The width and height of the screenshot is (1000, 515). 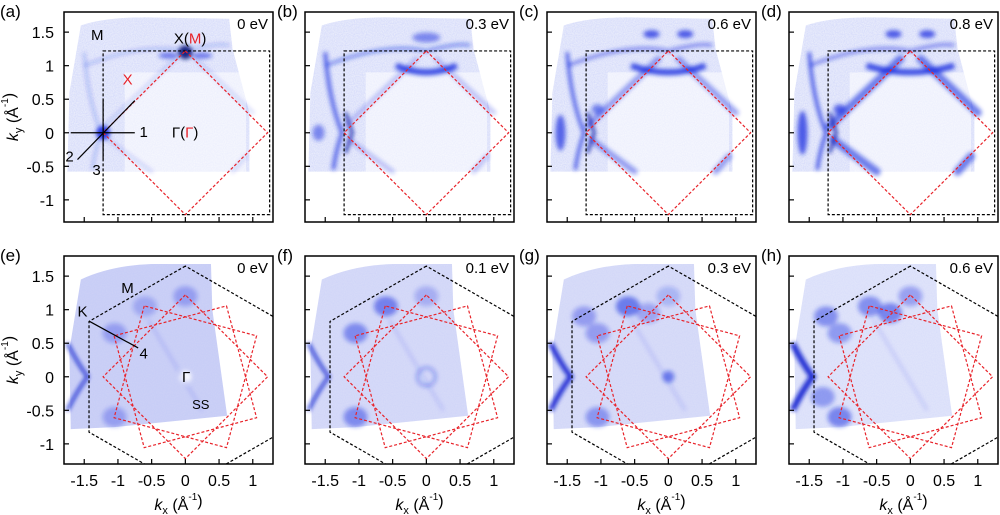 I want to click on gamma-ring, so click(x=426, y=377).